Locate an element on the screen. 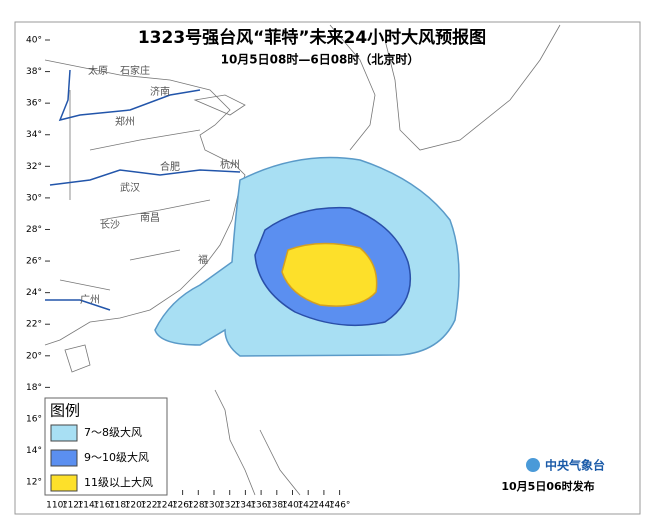 Image resolution: width=650 pixels, height=524 pixels. legend-label: 11级以上大风 is located at coordinates (118, 482).